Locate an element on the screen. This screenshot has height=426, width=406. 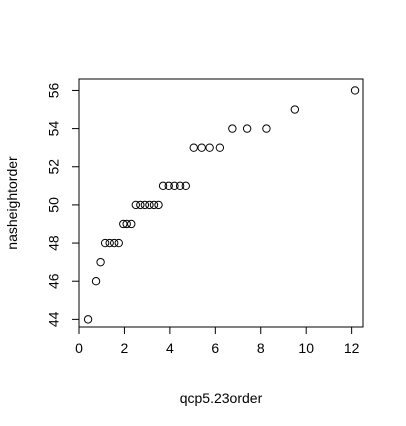
x-tick-label: 10 is located at coordinates (306, 348).